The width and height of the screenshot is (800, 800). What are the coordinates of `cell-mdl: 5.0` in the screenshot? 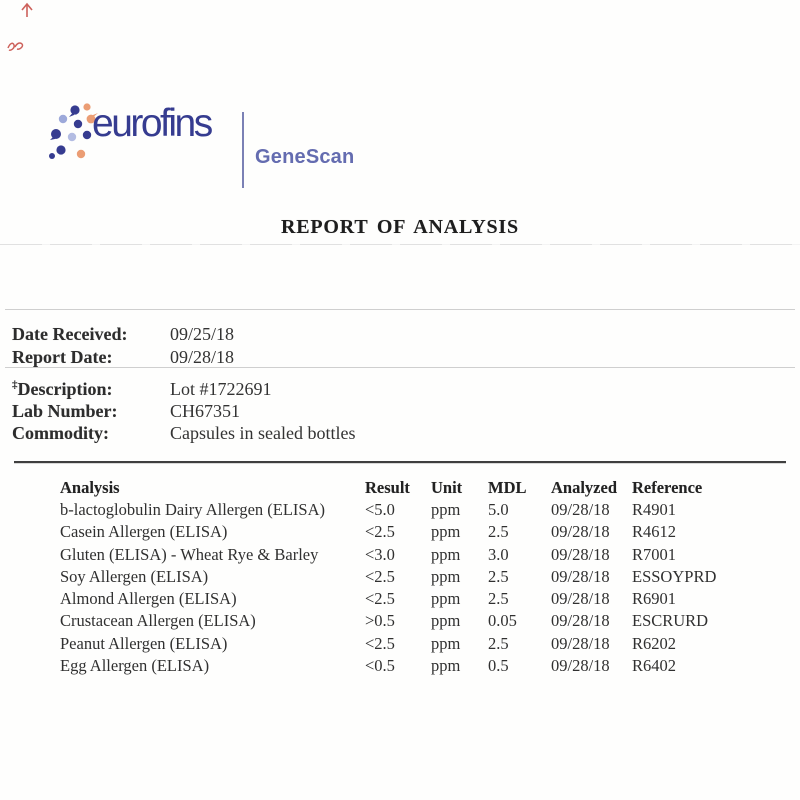 It's located at (498, 509).